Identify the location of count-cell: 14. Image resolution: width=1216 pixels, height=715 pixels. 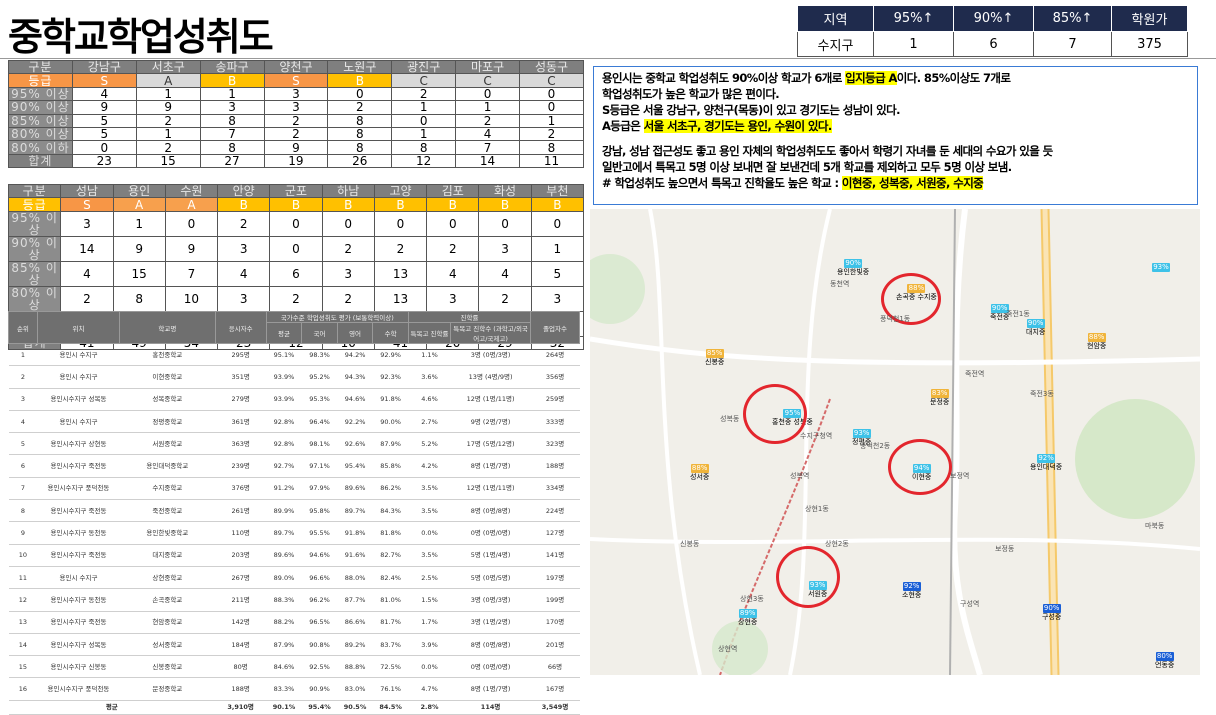
(87, 248).